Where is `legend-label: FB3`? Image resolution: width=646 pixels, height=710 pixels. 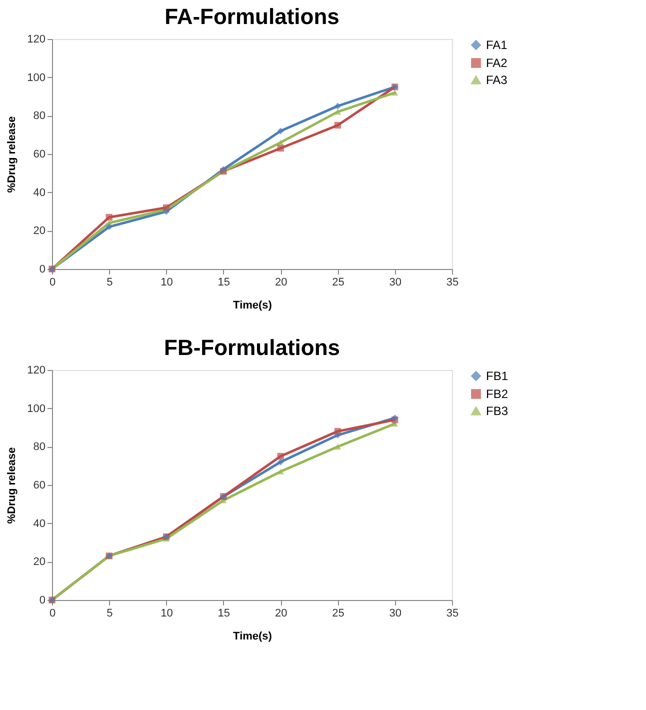
legend-label: FB3 is located at coordinates (497, 411).